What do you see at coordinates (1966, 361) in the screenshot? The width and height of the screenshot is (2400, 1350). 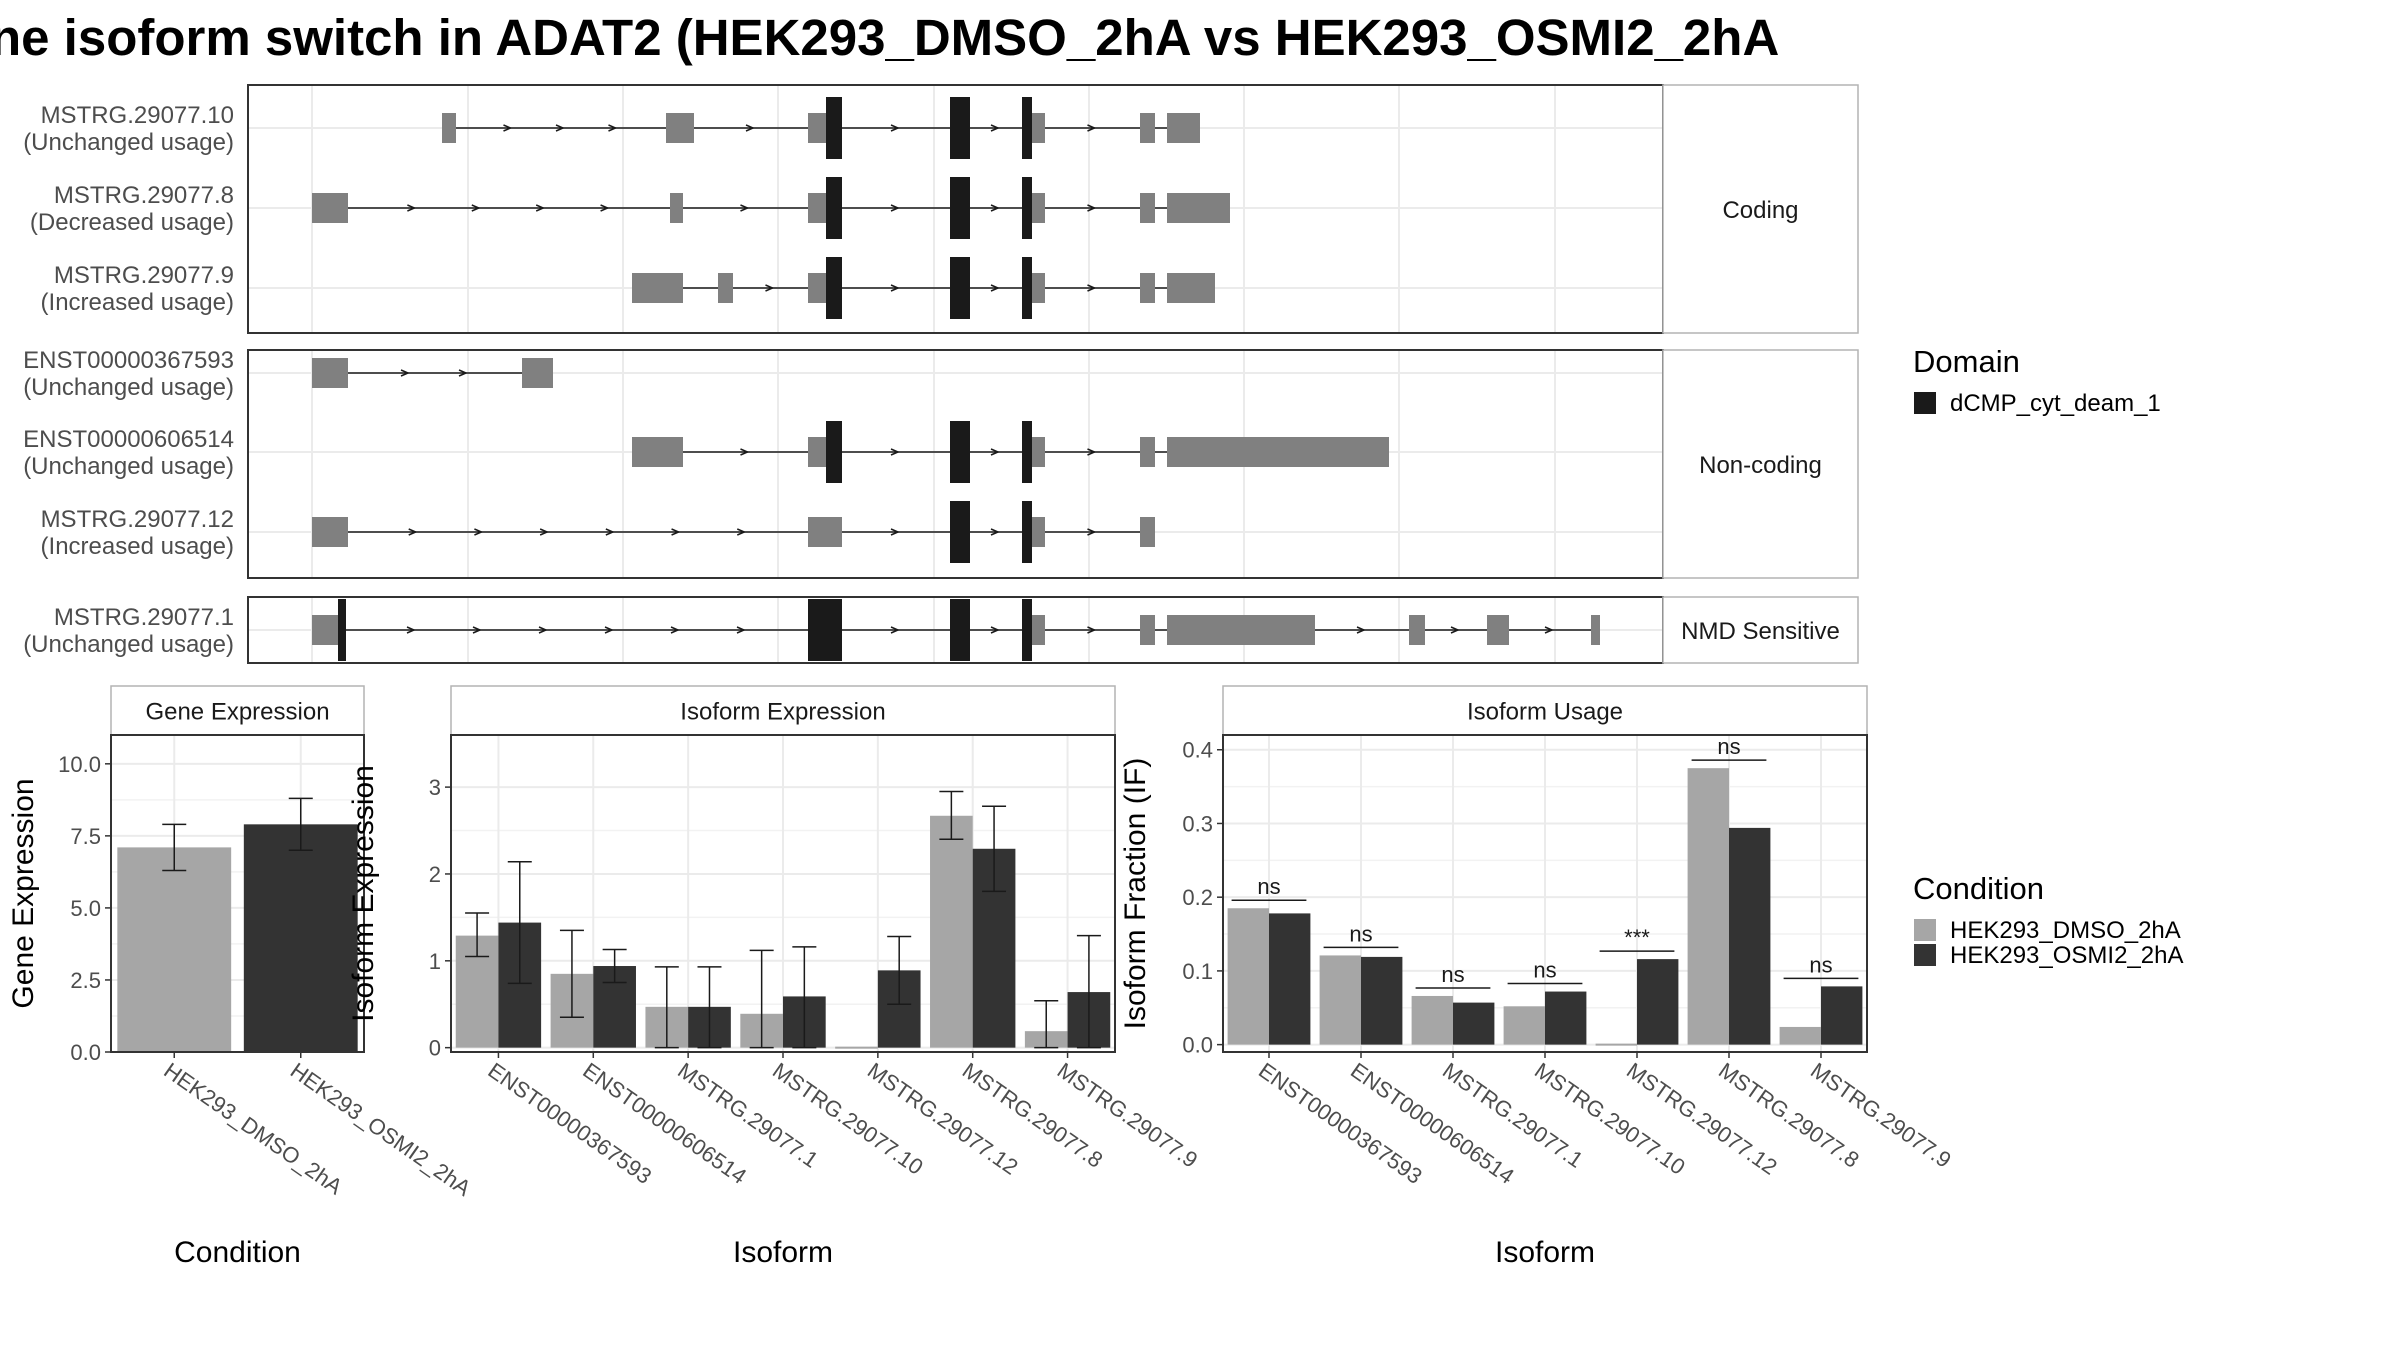 I see `domain-legend-title: Domain` at bounding box center [1966, 361].